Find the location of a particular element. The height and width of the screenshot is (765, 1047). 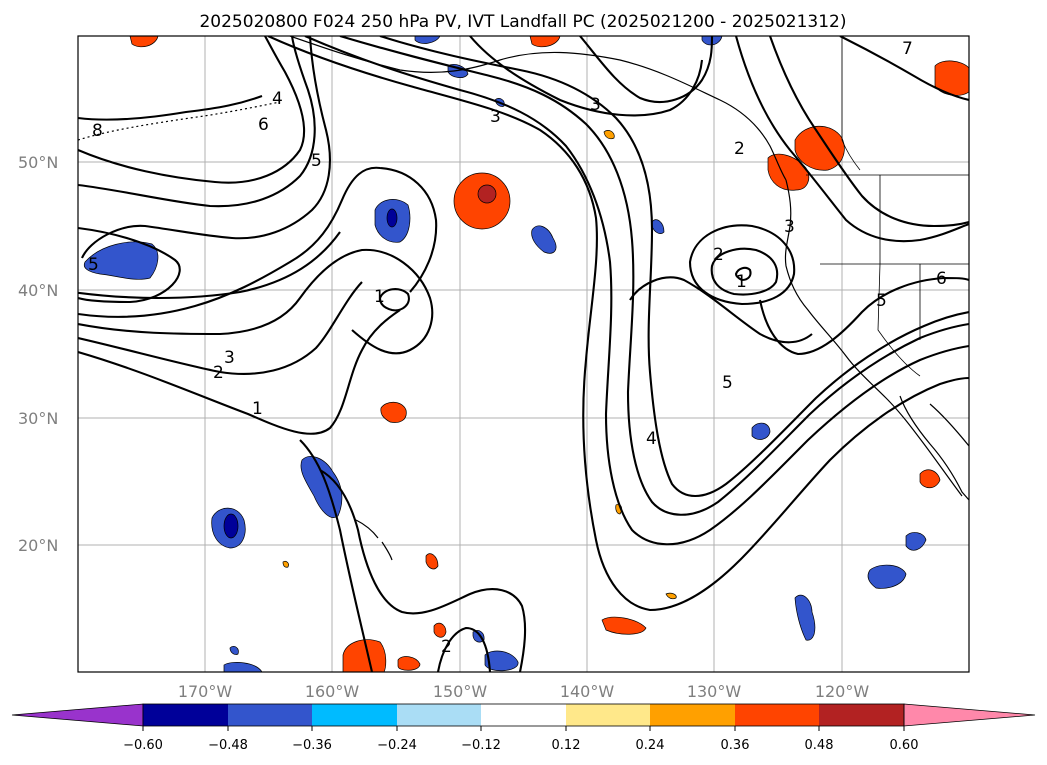

contour-3-west is located at coordinates (256, 301).